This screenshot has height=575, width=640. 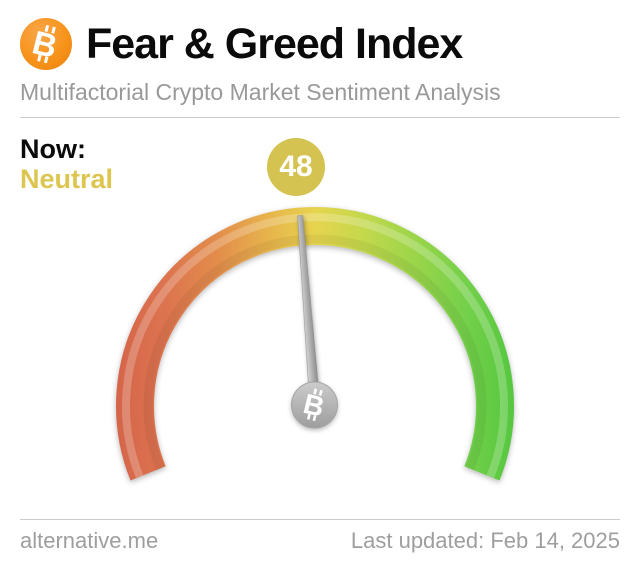 I want to click on footer-divider, so click(x=320, y=519).